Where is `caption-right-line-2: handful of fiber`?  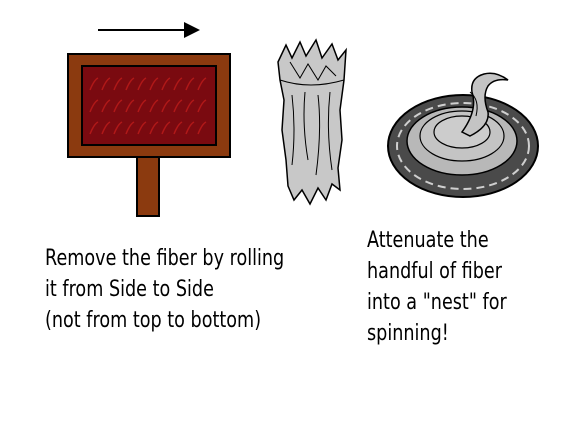 caption-right-line-2: handful of fiber is located at coordinates (434, 271).